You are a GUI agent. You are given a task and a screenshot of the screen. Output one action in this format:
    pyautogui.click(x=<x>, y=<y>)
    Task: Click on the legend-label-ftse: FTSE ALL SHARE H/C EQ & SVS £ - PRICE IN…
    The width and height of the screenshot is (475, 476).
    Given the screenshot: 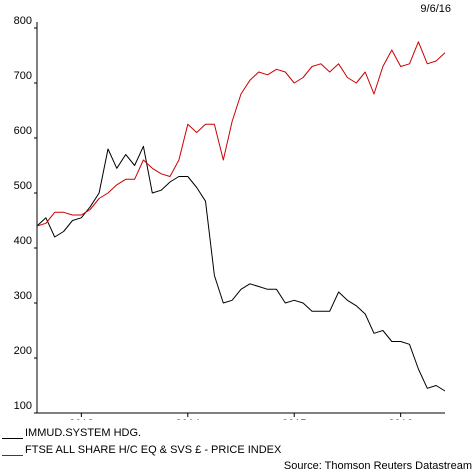 What is the action you would take?
    pyautogui.click(x=153, y=450)
    